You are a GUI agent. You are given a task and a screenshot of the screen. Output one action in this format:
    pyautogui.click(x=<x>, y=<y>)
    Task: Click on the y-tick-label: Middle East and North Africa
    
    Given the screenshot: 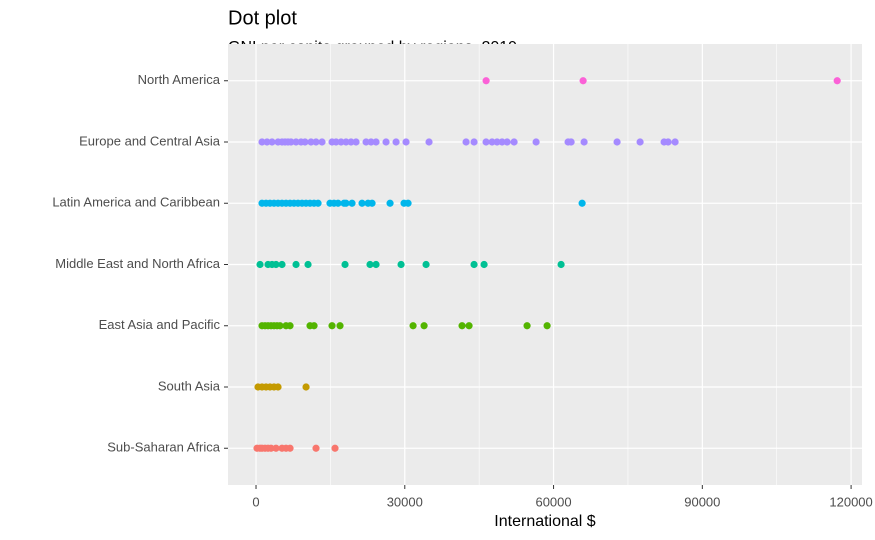 What is the action you would take?
    pyautogui.click(x=138, y=263)
    